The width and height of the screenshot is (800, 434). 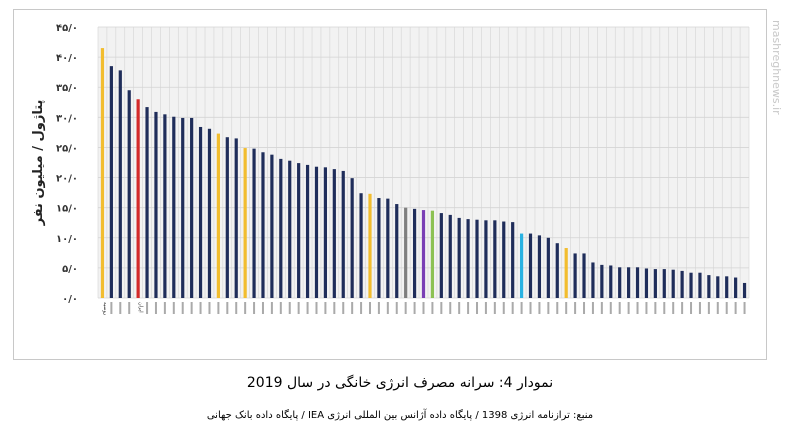 What do you see at coordinates (67, 88) in the screenshot?
I see `y-tick-label: ۳۵/۰` at bounding box center [67, 88].